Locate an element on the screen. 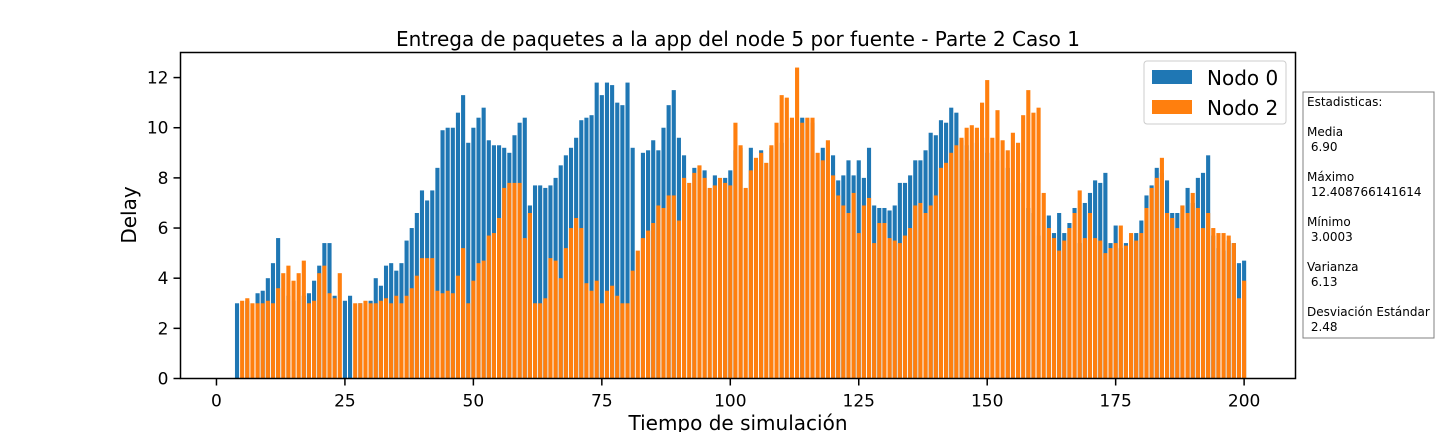 Image resolution: width=1440 pixels, height=432 pixels. stats-var-label: Varianza is located at coordinates (1333, 267).